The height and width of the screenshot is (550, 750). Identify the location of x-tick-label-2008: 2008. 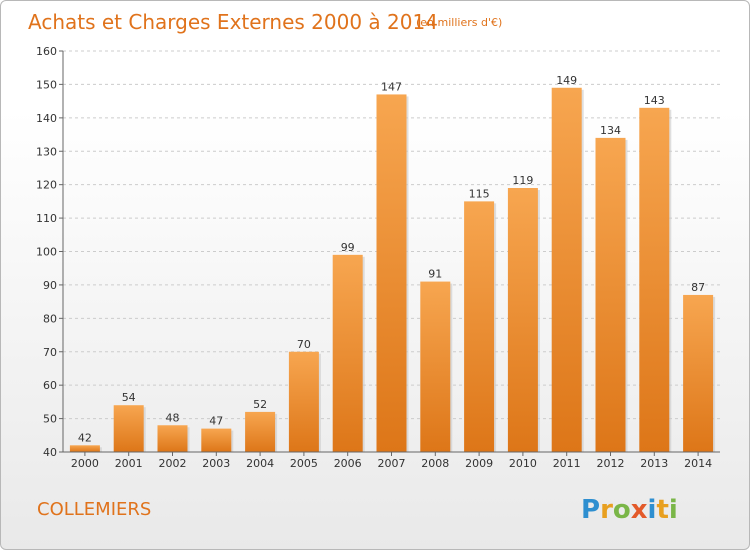
(435, 463).